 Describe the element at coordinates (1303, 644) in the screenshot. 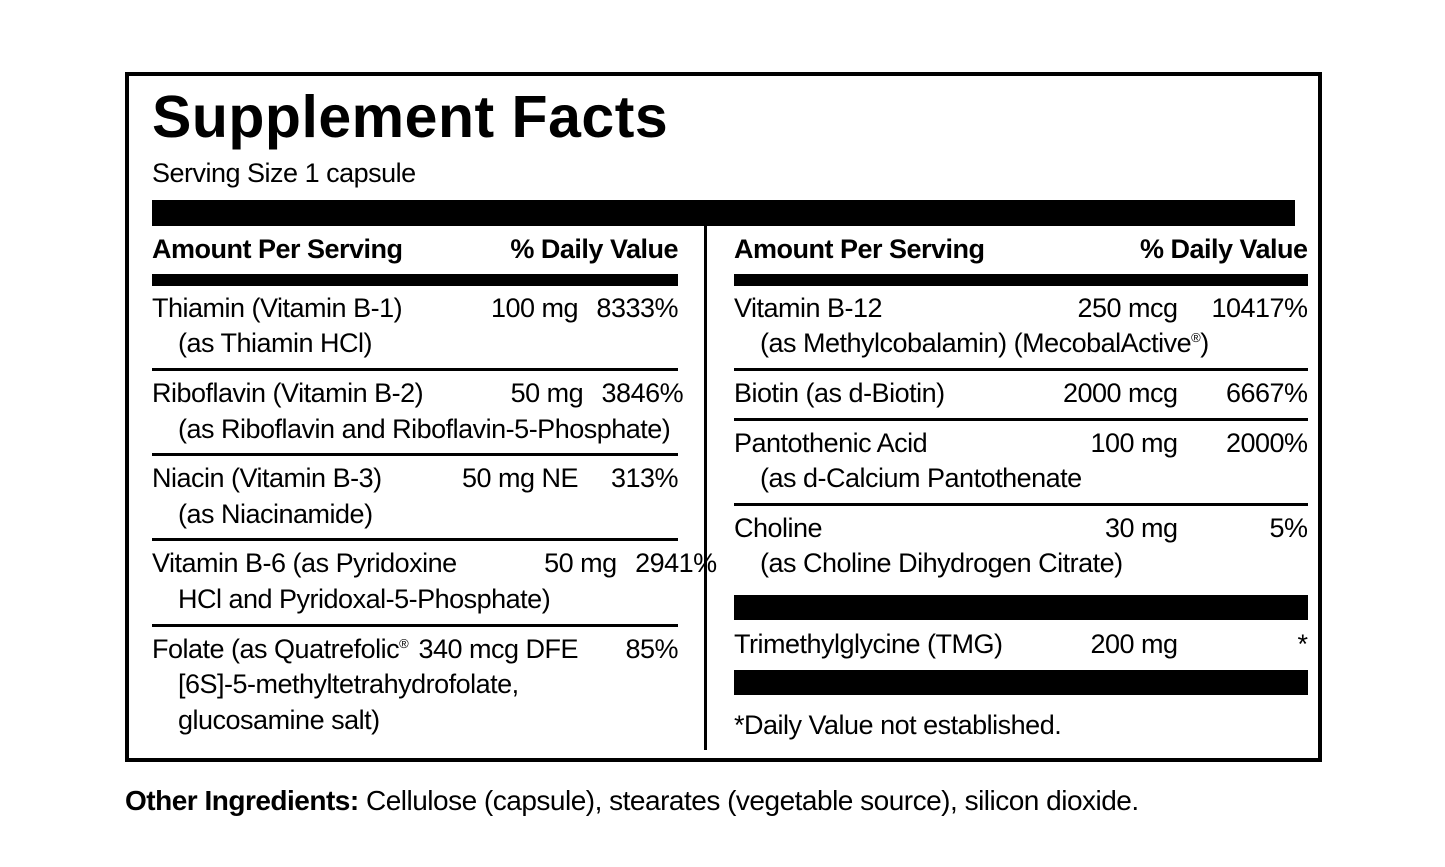

I see `nutrient-daily-value-asterisk: *` at that location.